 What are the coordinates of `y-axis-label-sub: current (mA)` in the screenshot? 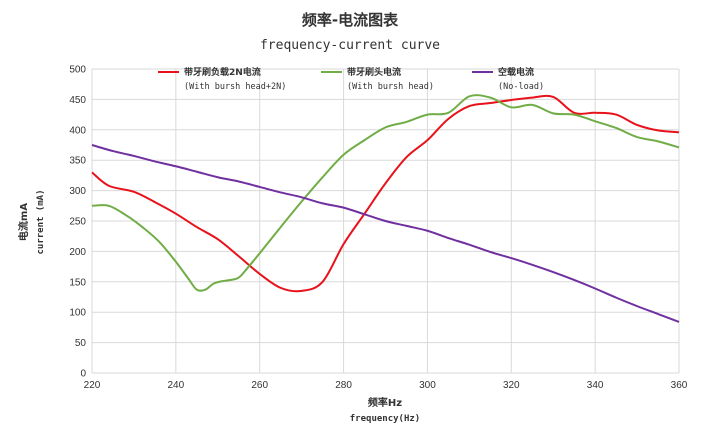 It's located at (41, 221).